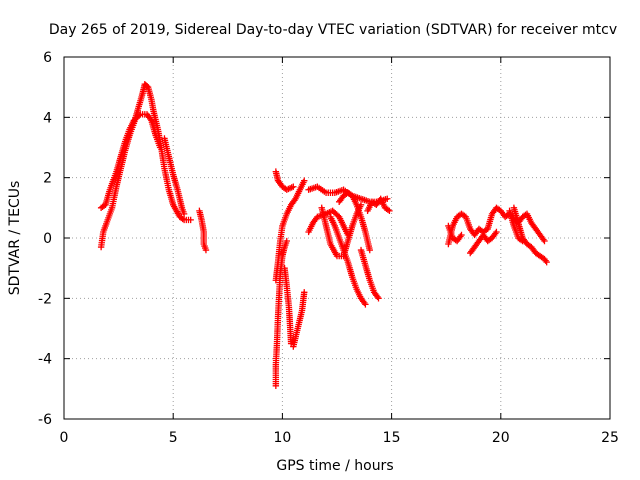 The image size is (640, 480). What do you see at coordinates (501, 438) in the screenshot?
I see `x-tick-label: 20` at bounding box center [501, 438].